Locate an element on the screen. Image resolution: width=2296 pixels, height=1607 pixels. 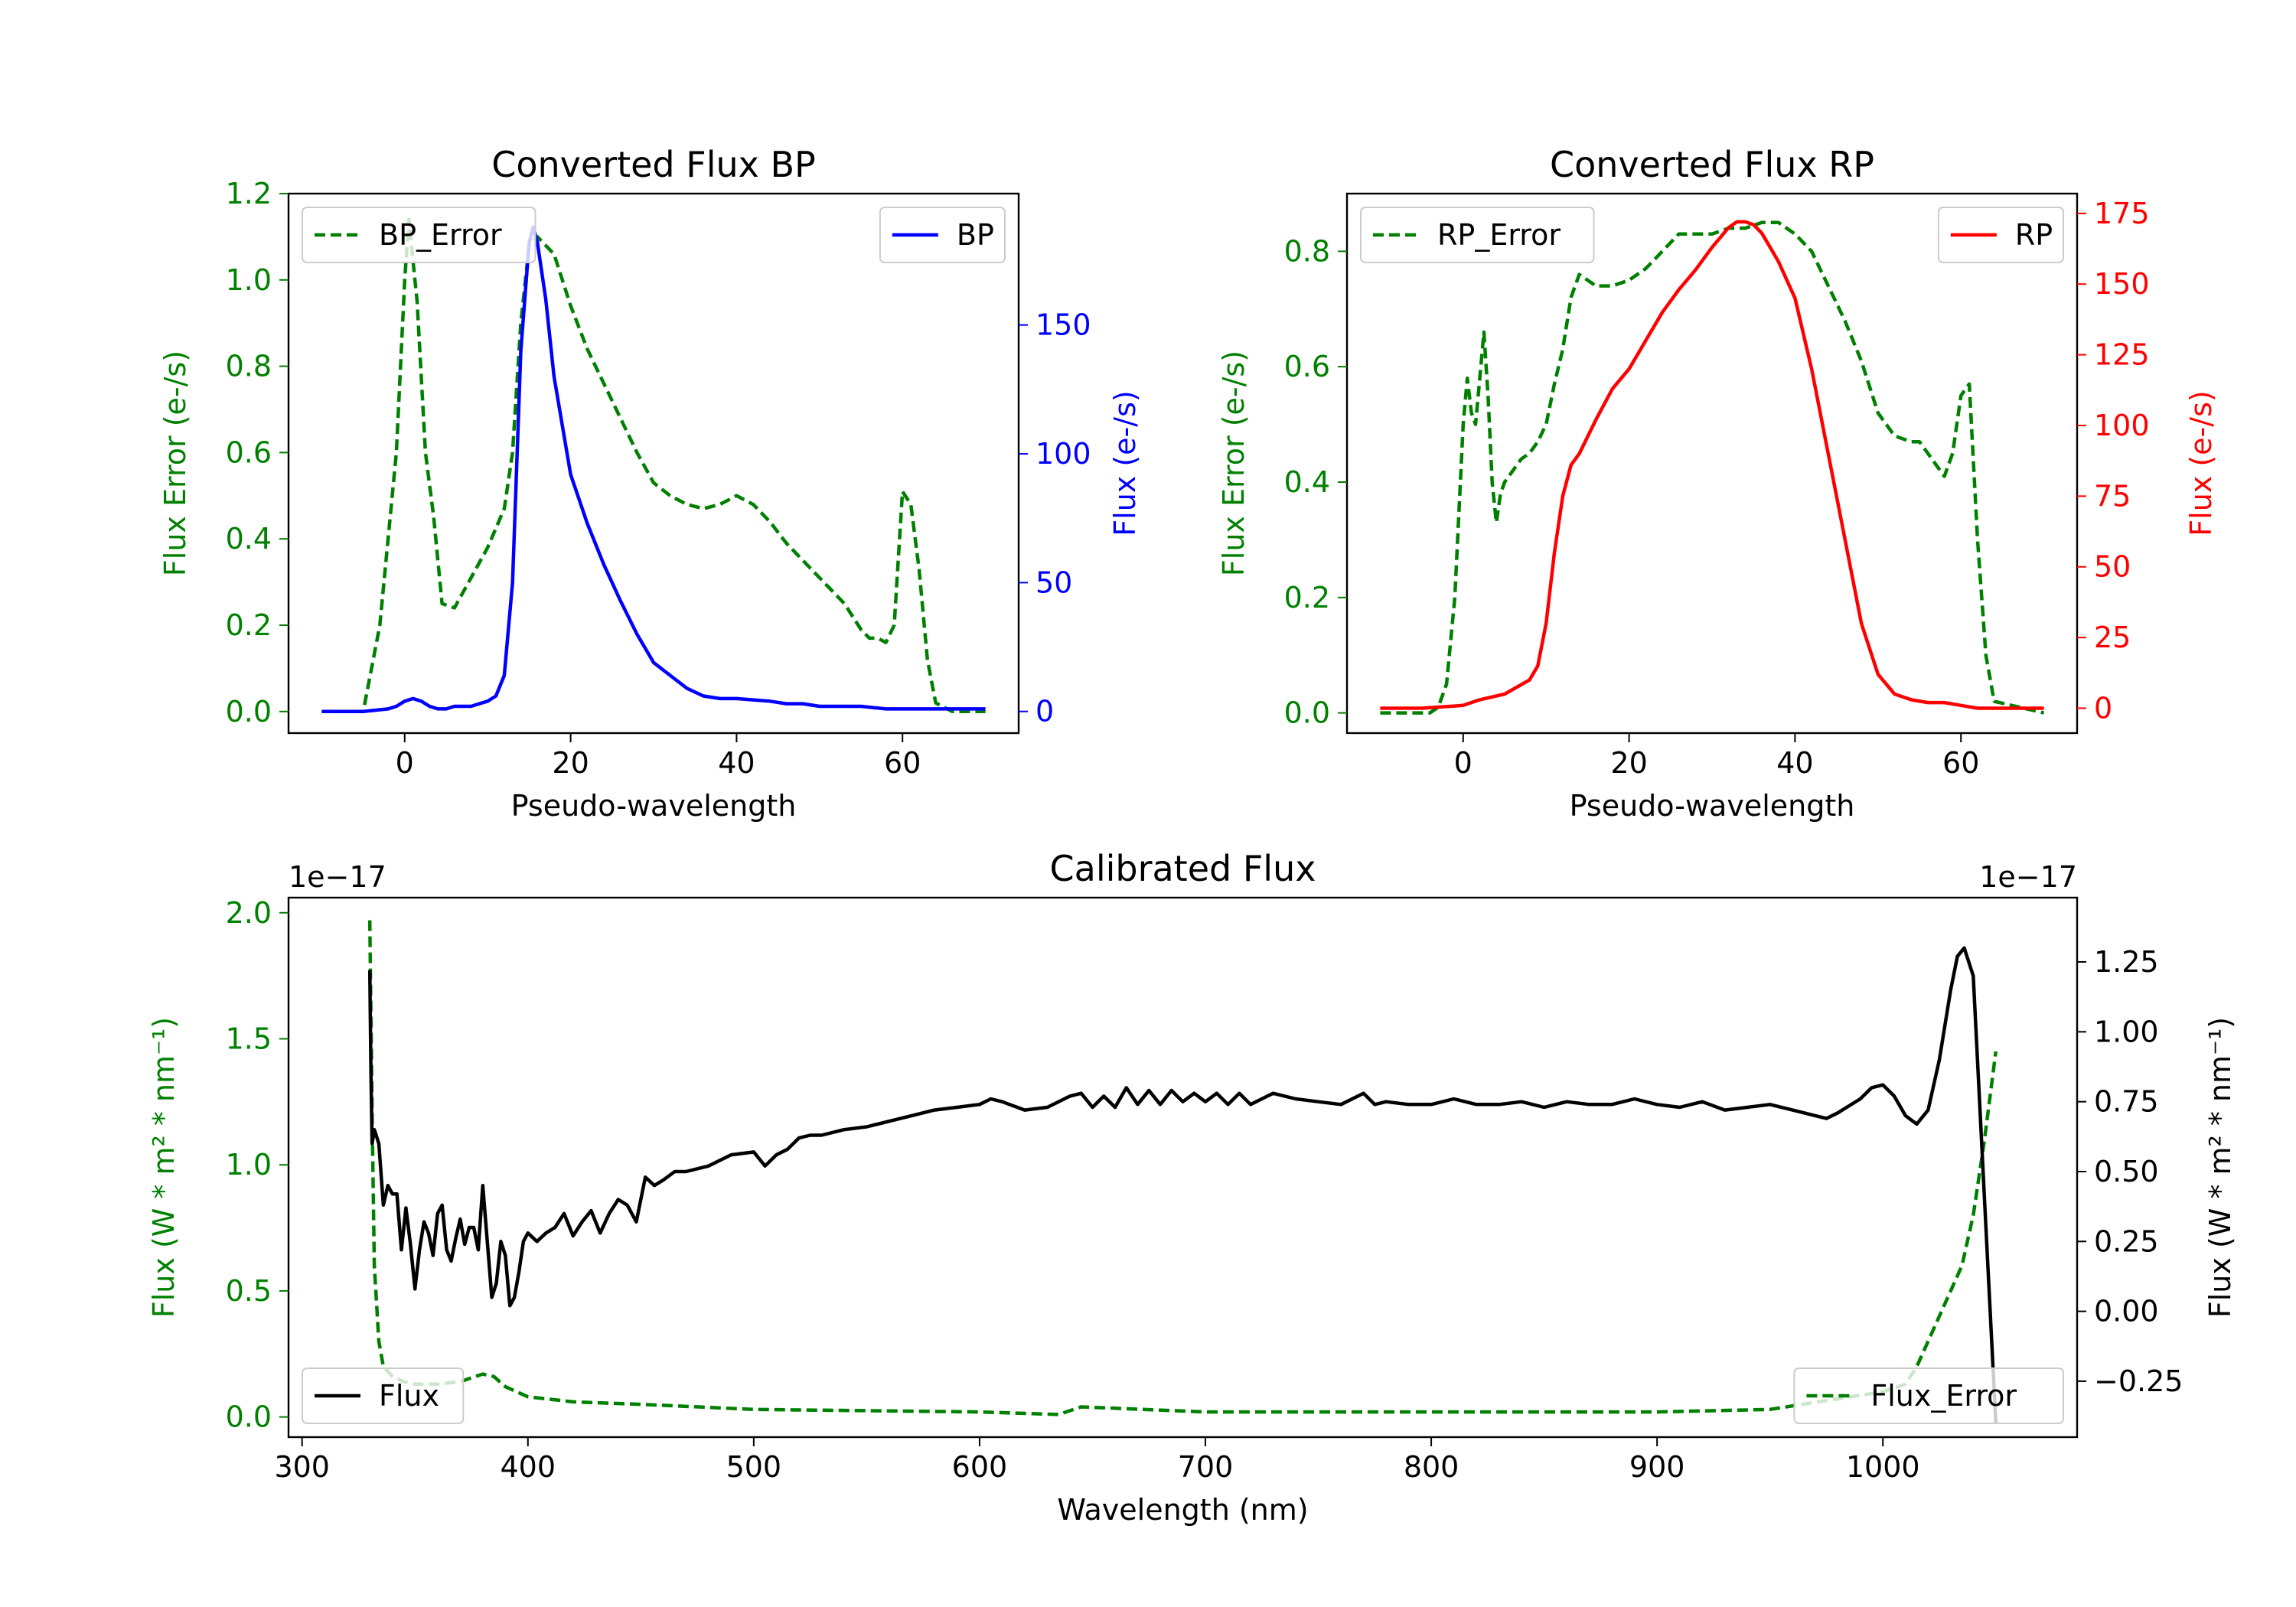
bp-ytick-left-label: 1.0 is located at coordinates (249, 280).